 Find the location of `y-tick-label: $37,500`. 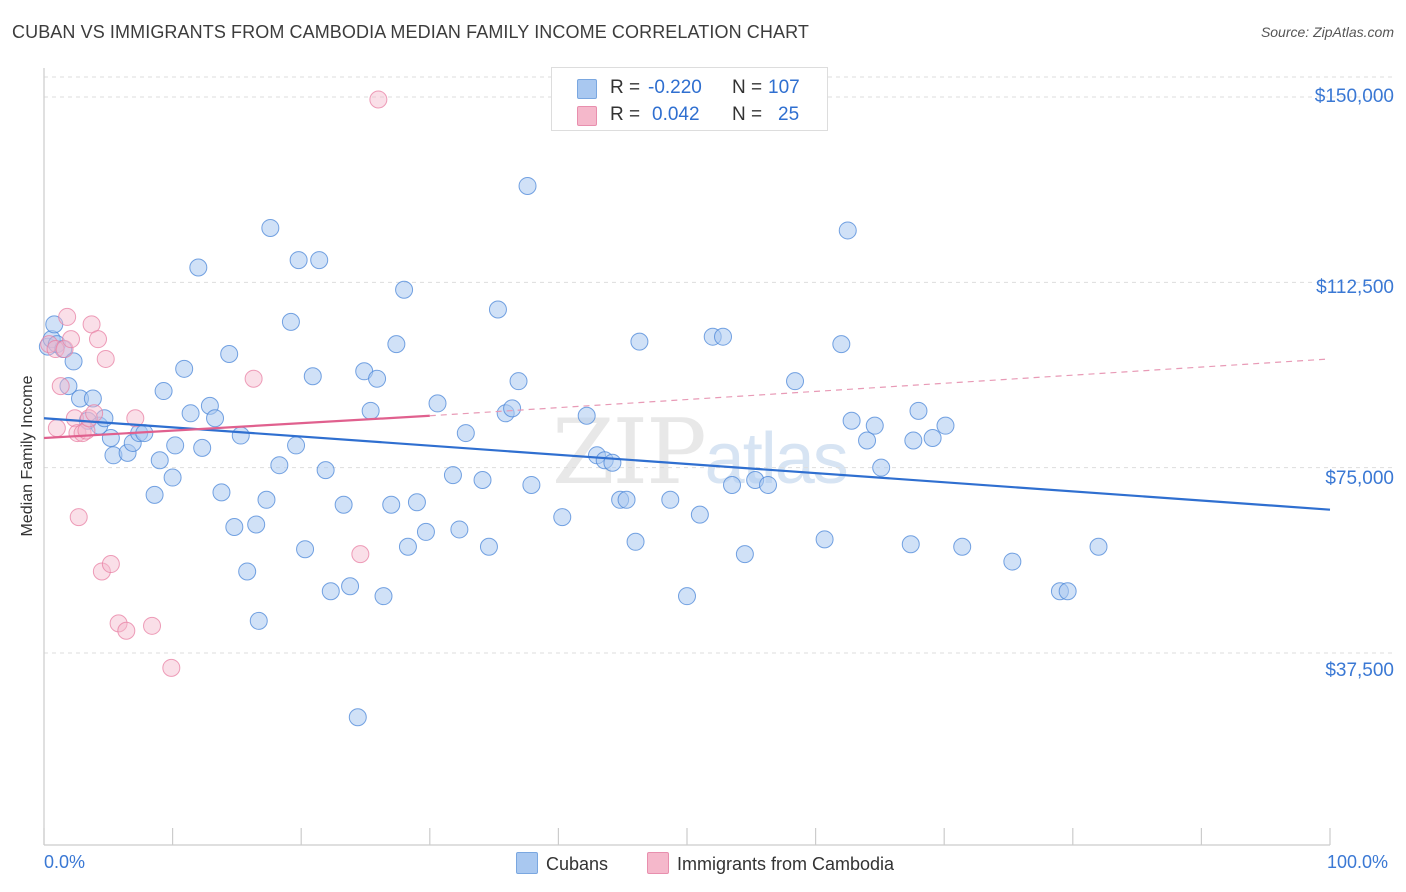

y-tick-label: $37,500 is located at coordinates (1359, 670).